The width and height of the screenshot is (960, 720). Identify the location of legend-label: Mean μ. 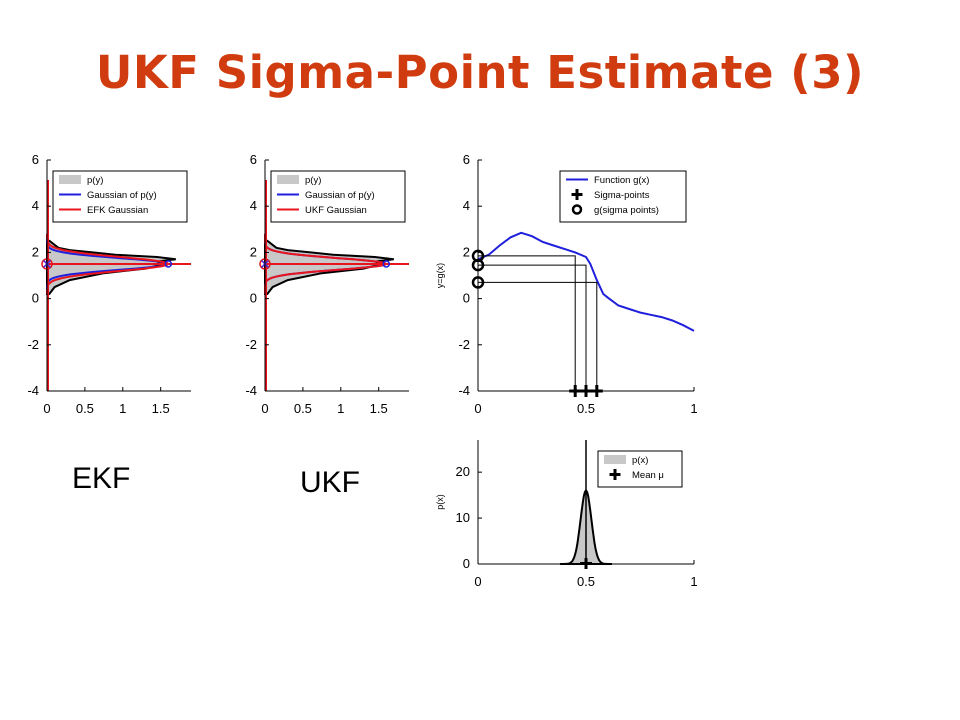
(648, 475).